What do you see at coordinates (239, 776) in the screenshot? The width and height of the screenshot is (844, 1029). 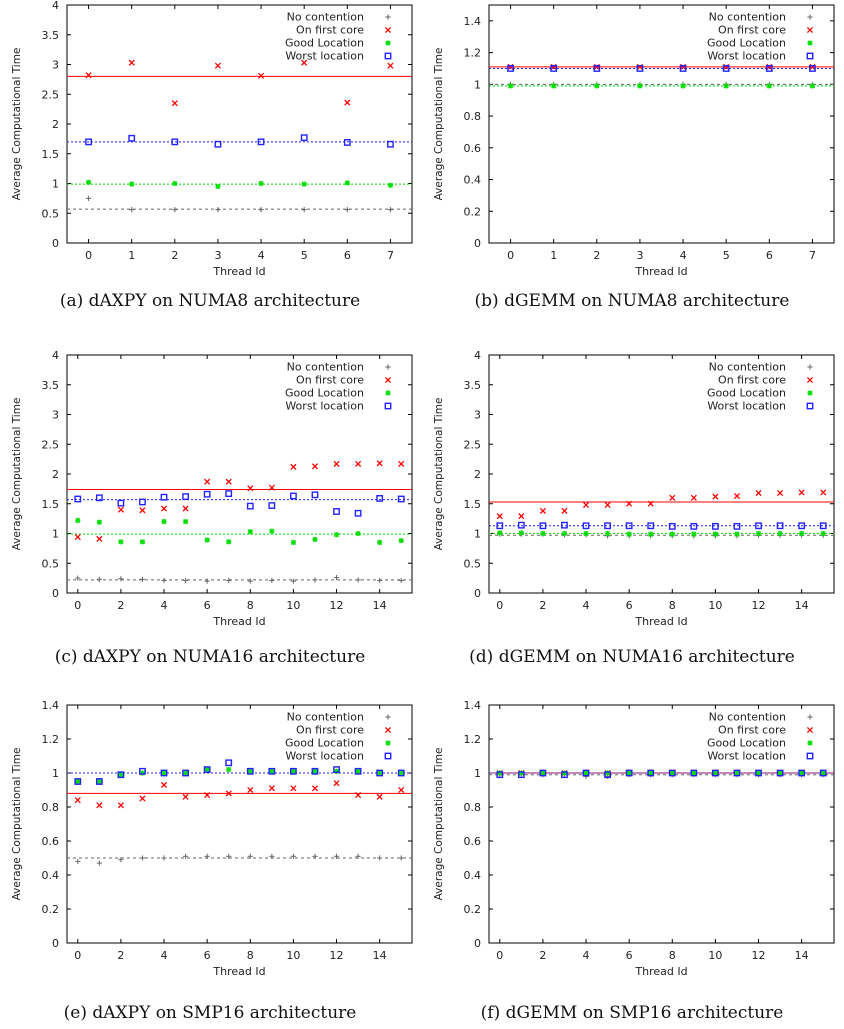 I see `good-location-series` at bounding box center [239, 776].